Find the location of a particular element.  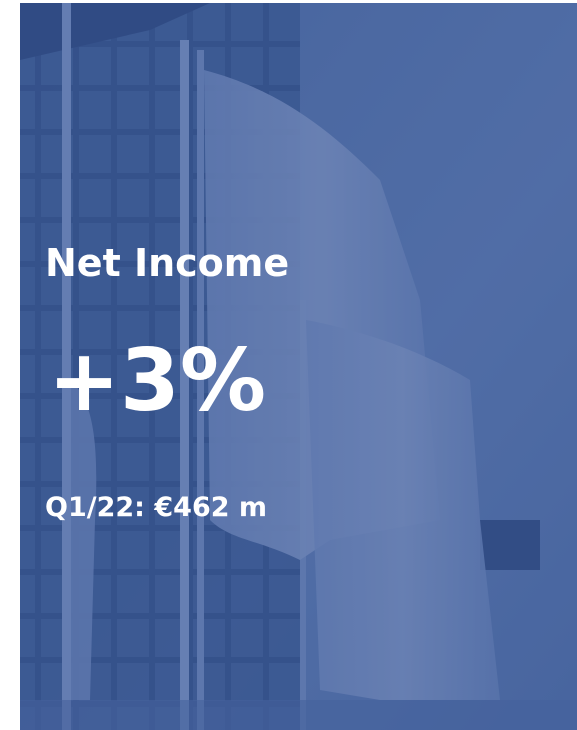

value: +3% is located at coordinates (157, 381).